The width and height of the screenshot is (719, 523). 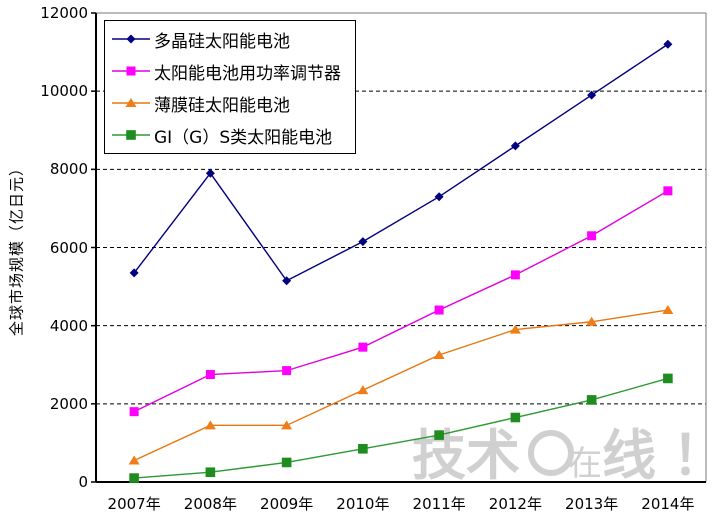 I want to click on legend-item: 太阳能电池用功率调节器, so click(x=230, y=71).